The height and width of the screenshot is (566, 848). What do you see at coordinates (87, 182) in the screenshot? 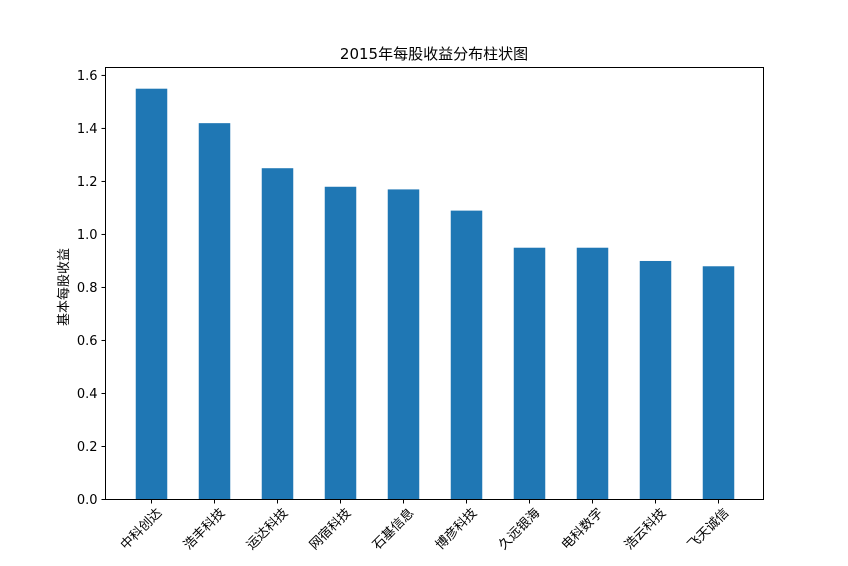
I see `y-tick-label: 1.2` at bounding box center [87, 182].